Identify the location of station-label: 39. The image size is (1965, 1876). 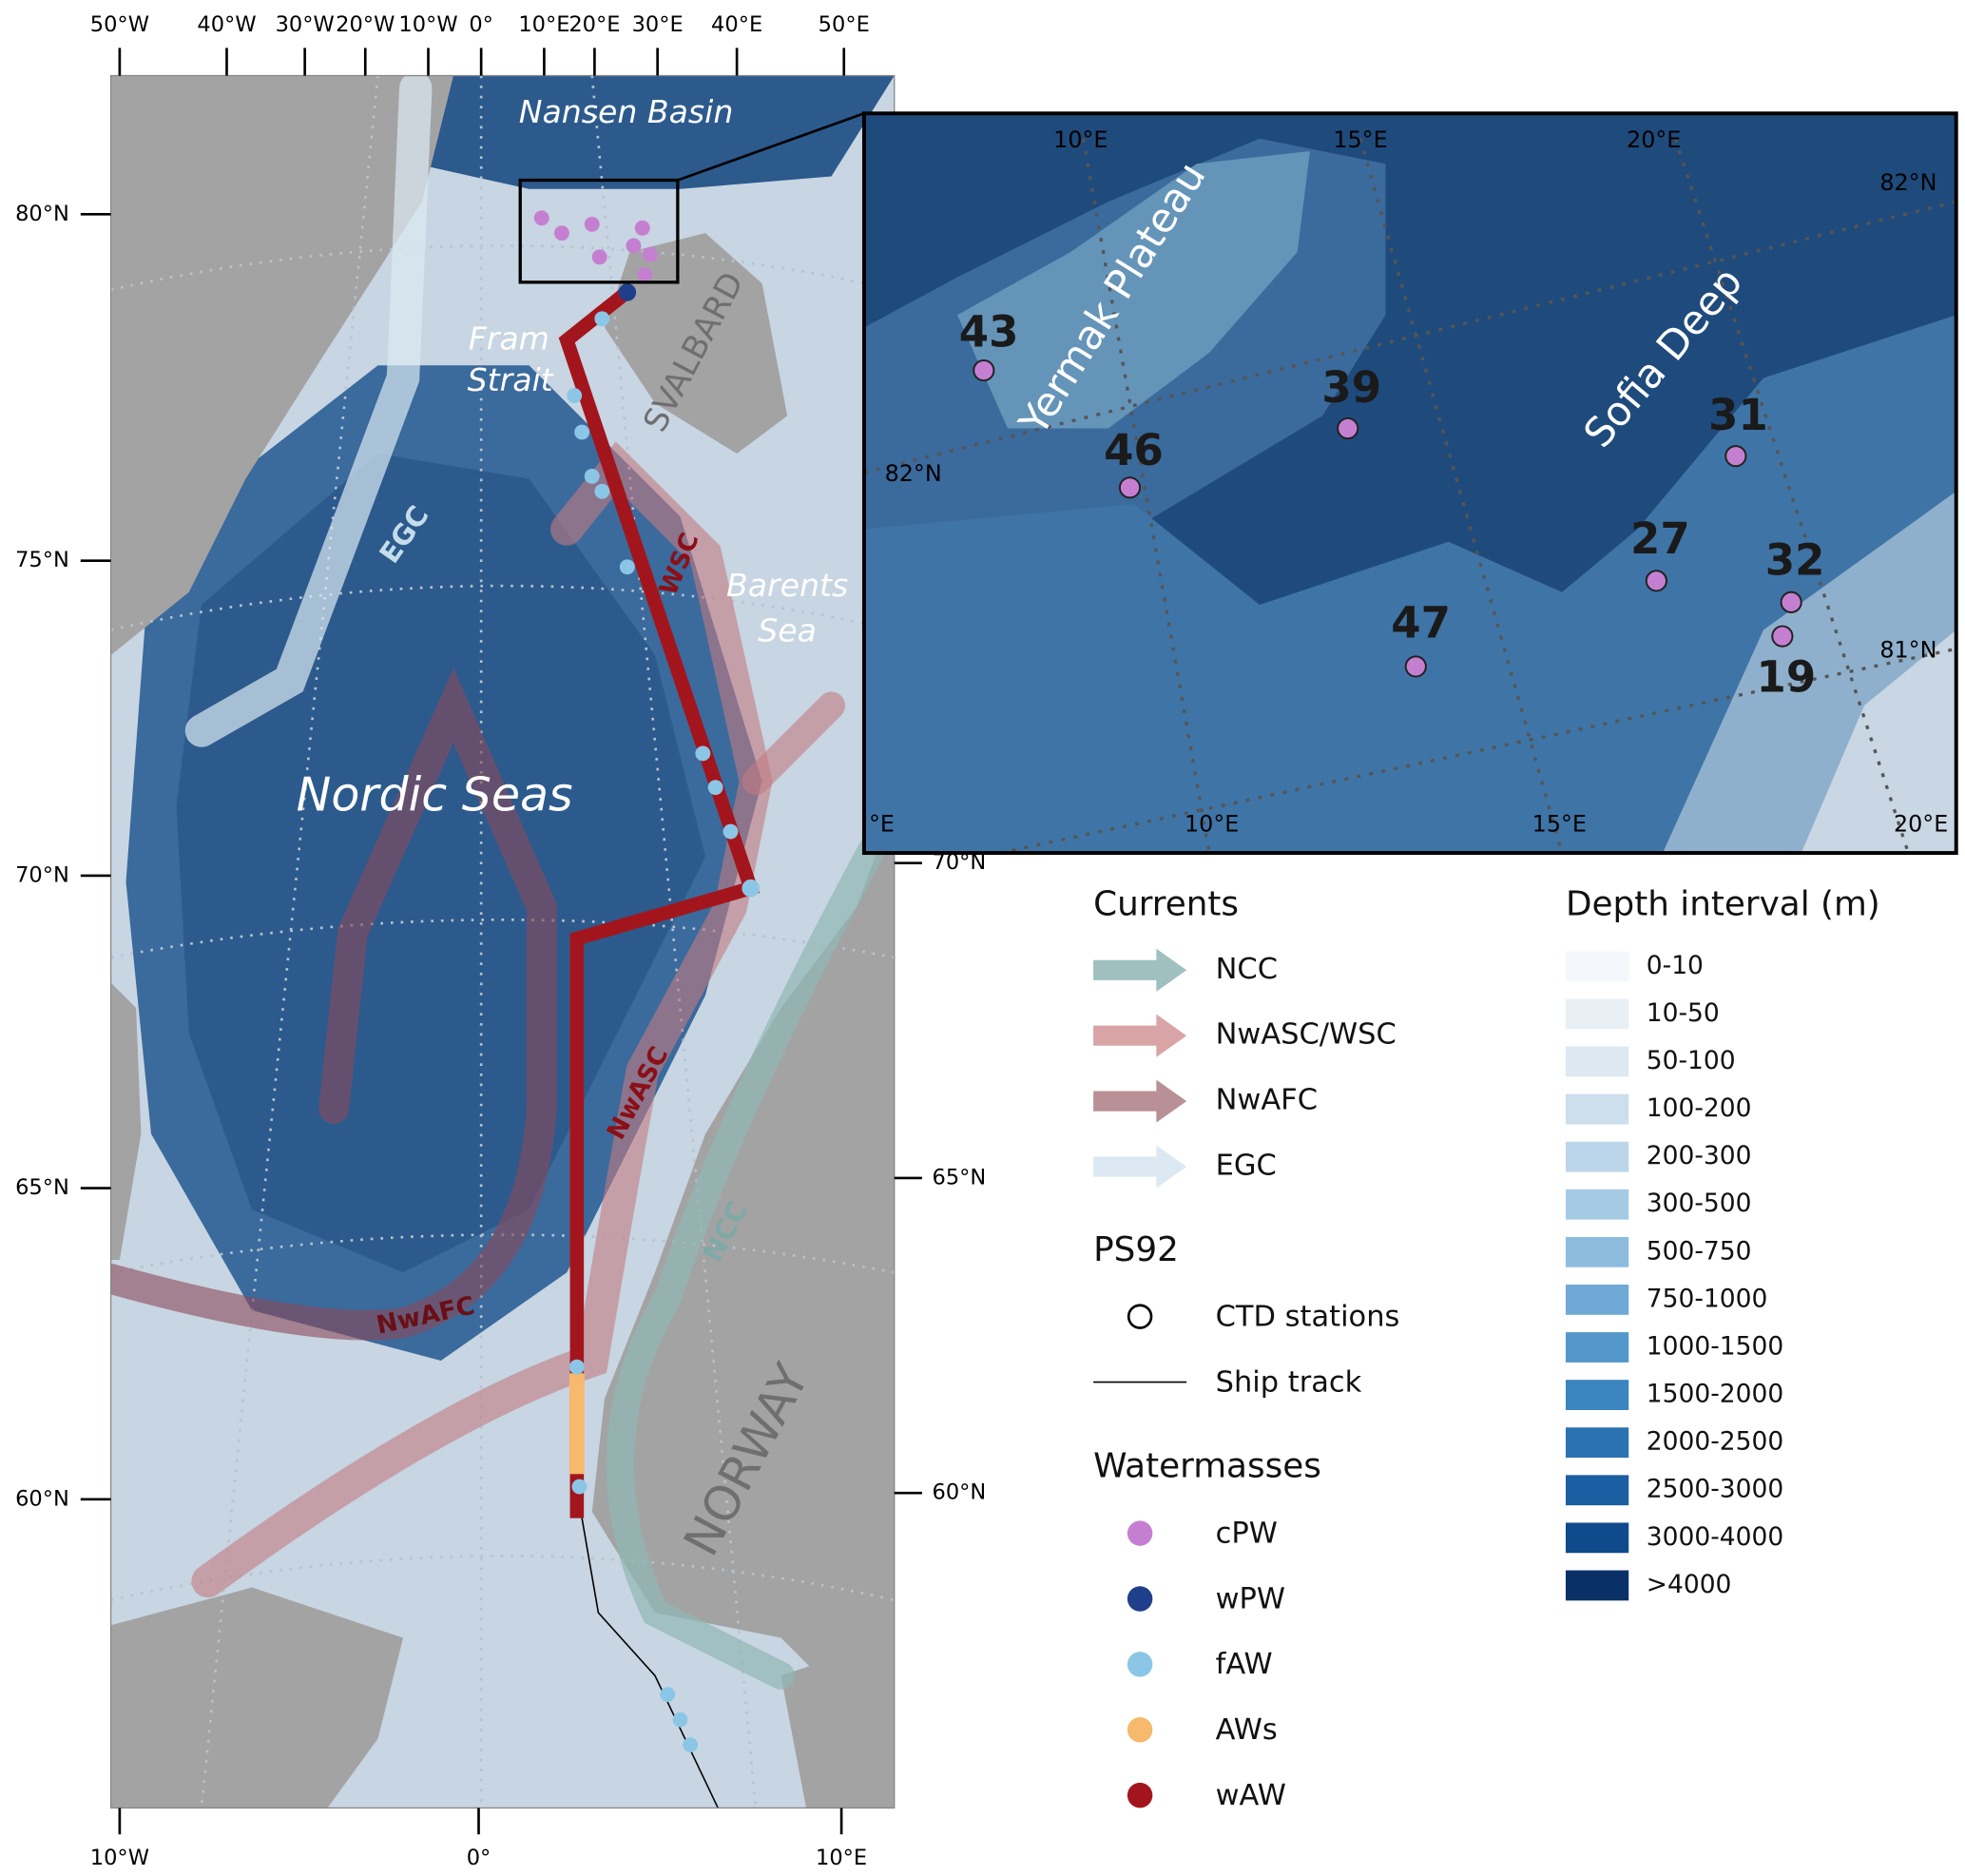
(1351, 387).